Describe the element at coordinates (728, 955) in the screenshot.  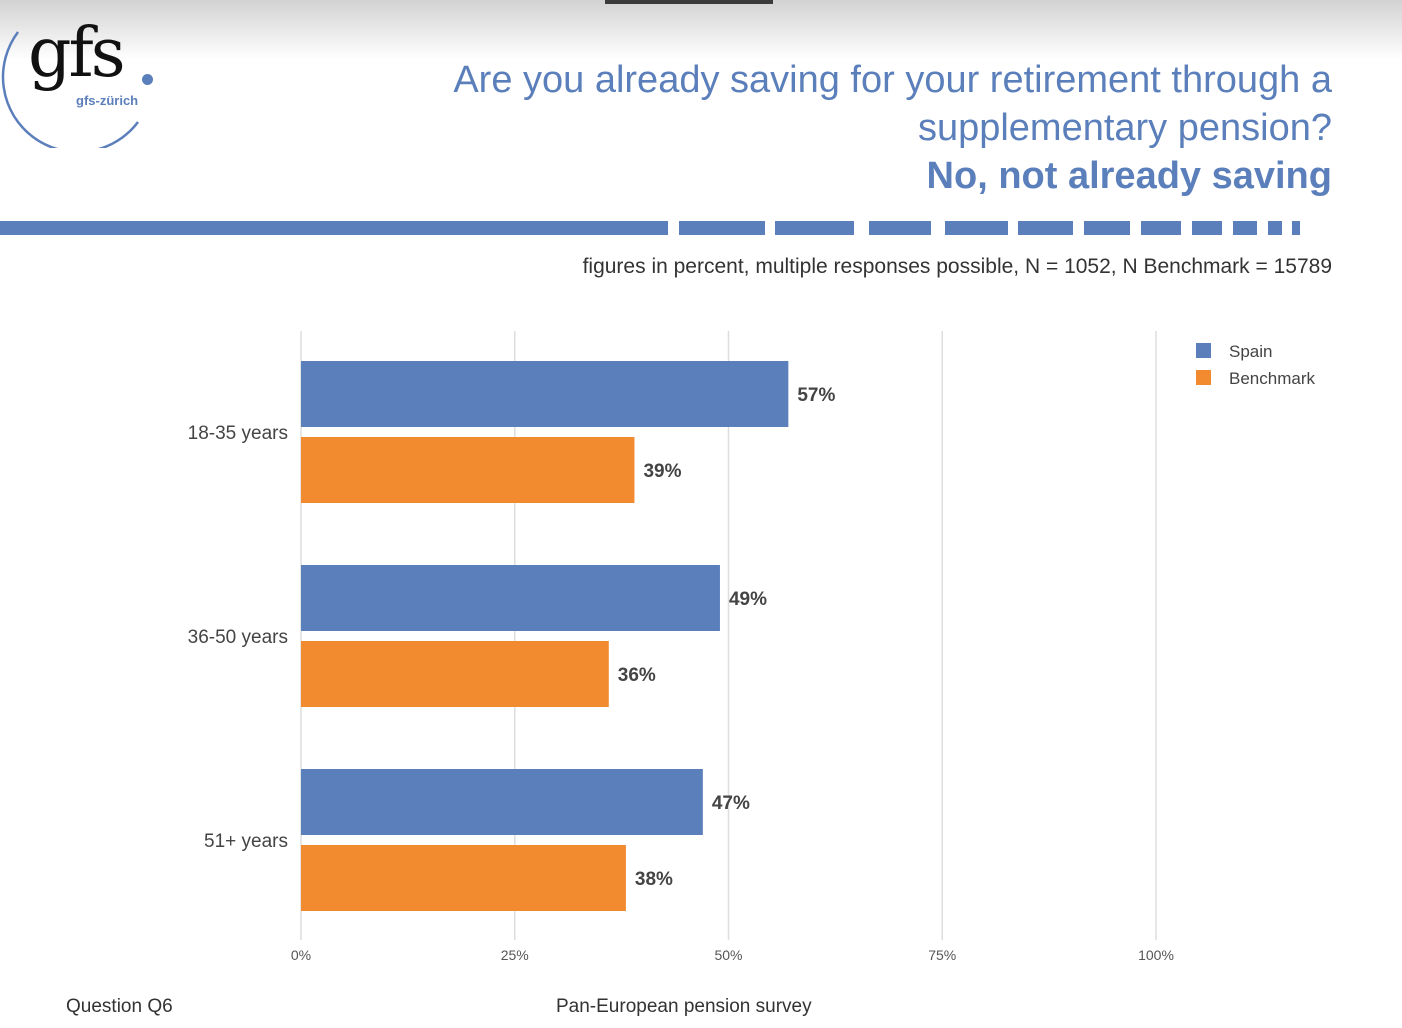
I see `x-tick-label: 50%` at that location.